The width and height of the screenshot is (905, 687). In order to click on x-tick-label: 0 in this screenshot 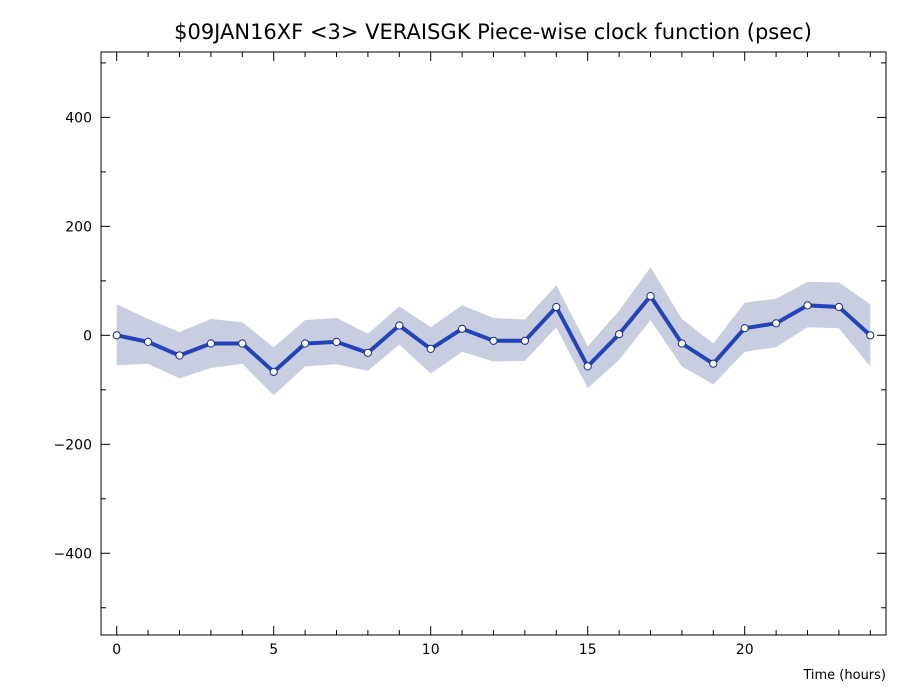, I will do `click(116, 650)`.